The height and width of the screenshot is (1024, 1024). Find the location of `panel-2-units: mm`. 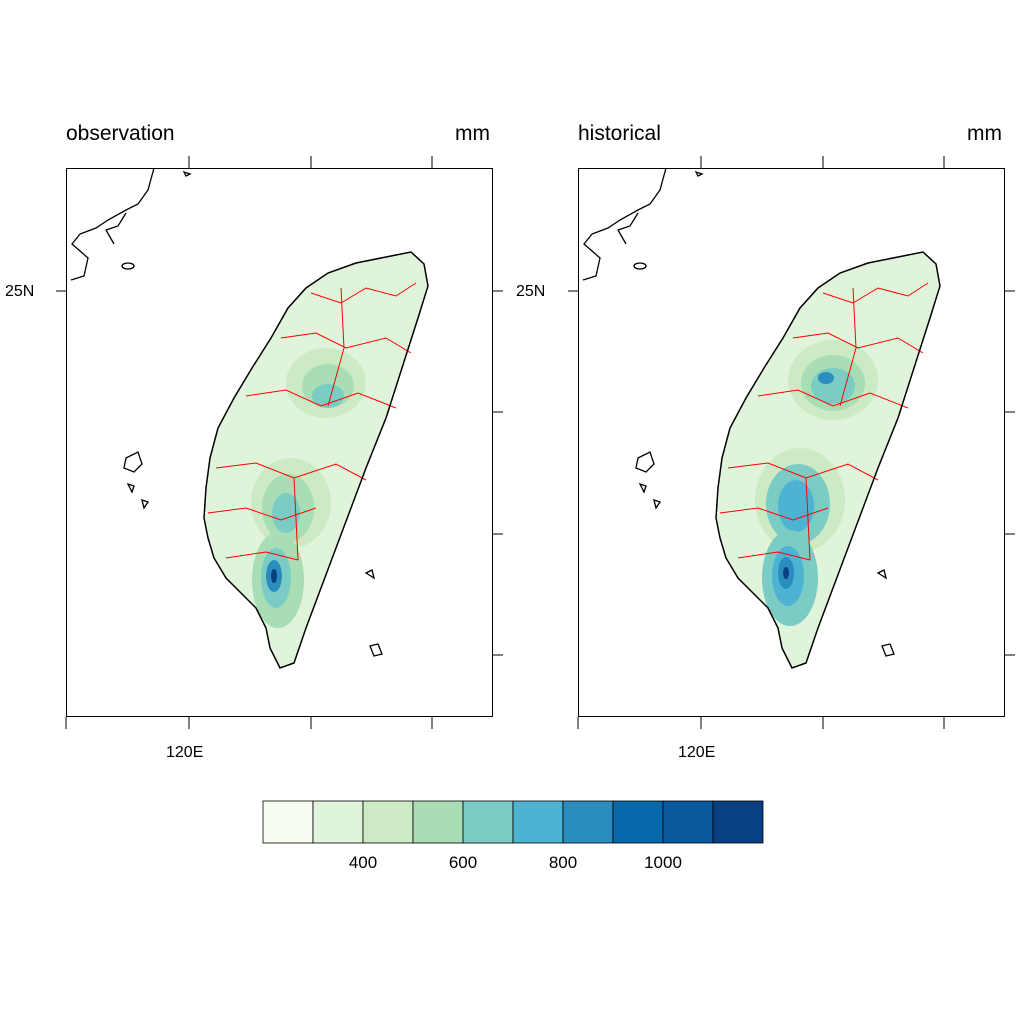

panel-2-units: mm is located at coordinates (984, 133).